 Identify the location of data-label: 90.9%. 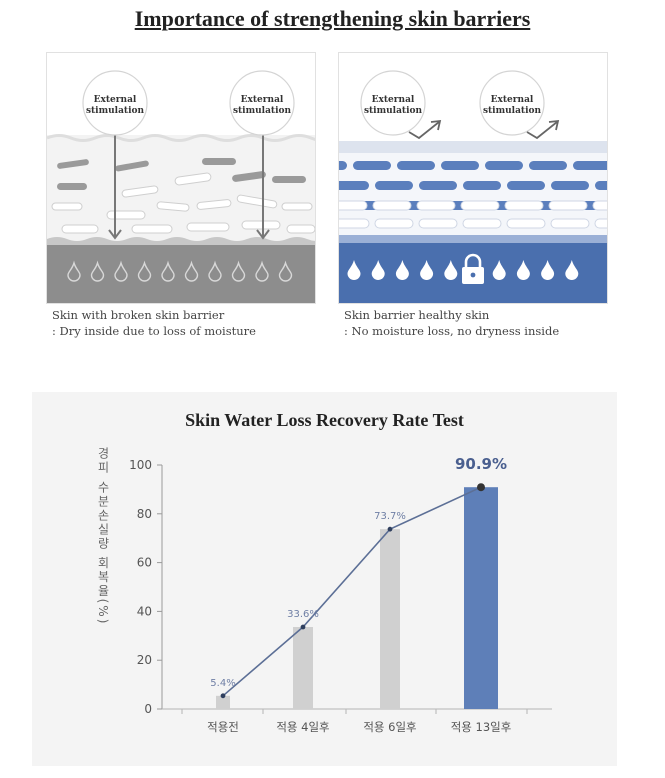
(481, 464).